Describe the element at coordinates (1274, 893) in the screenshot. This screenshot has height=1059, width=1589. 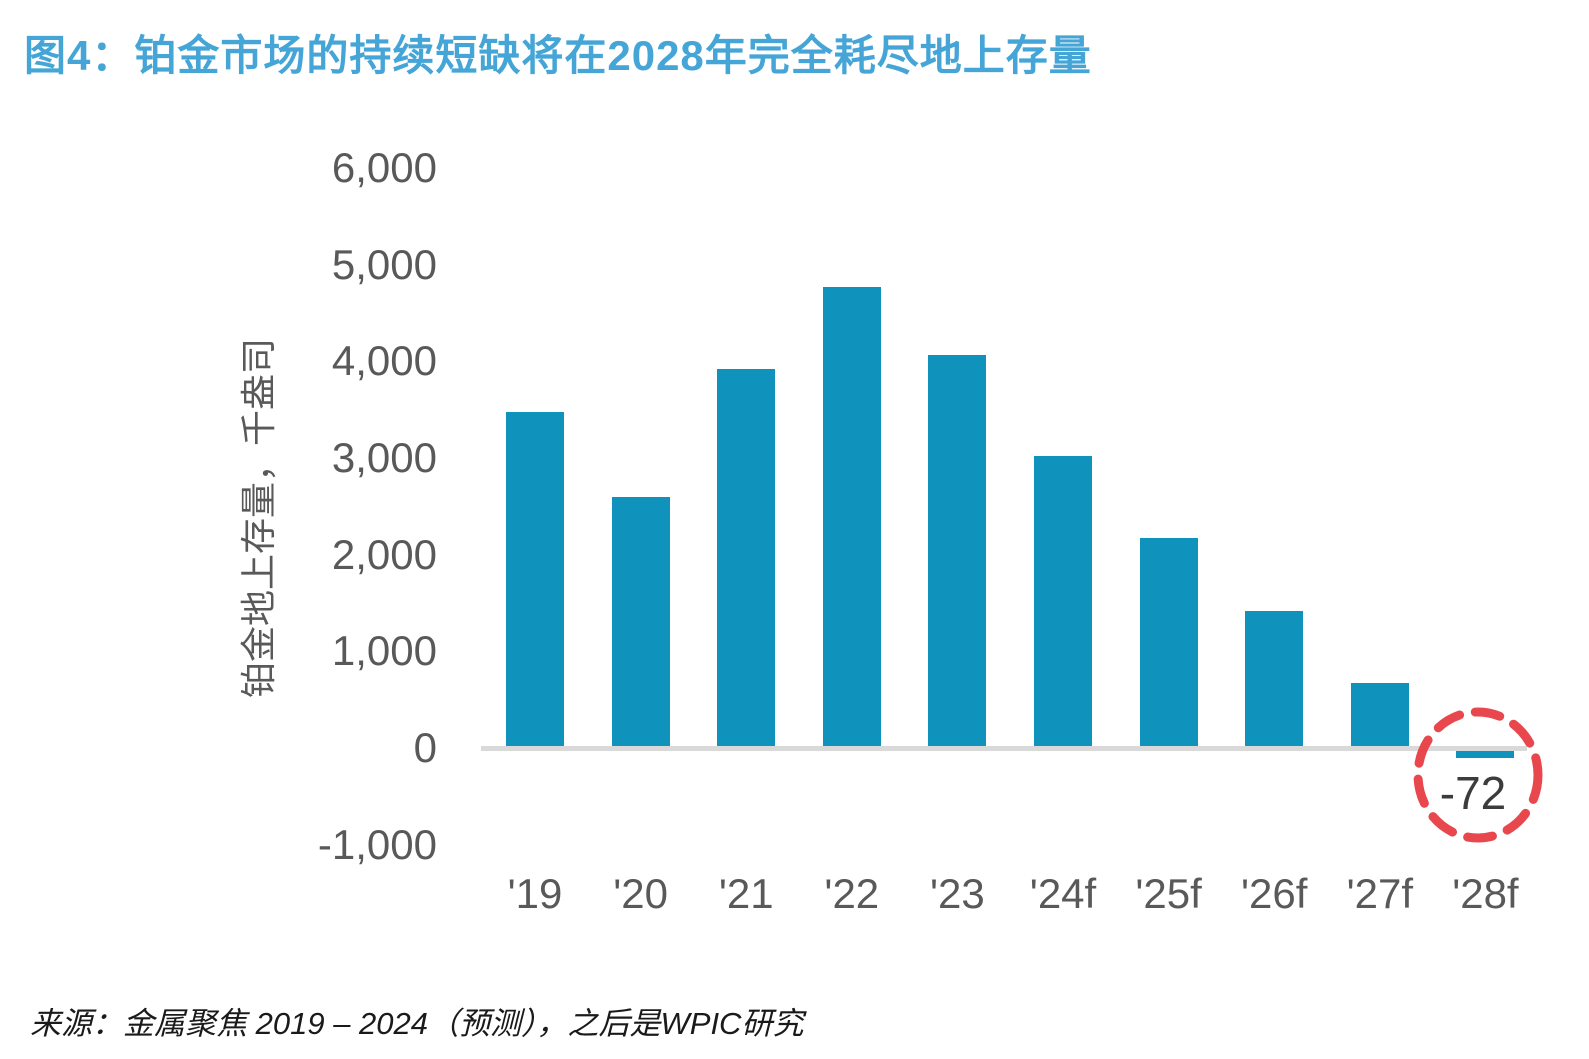
I see `x-tick-label-'26f: '26f` at that location.